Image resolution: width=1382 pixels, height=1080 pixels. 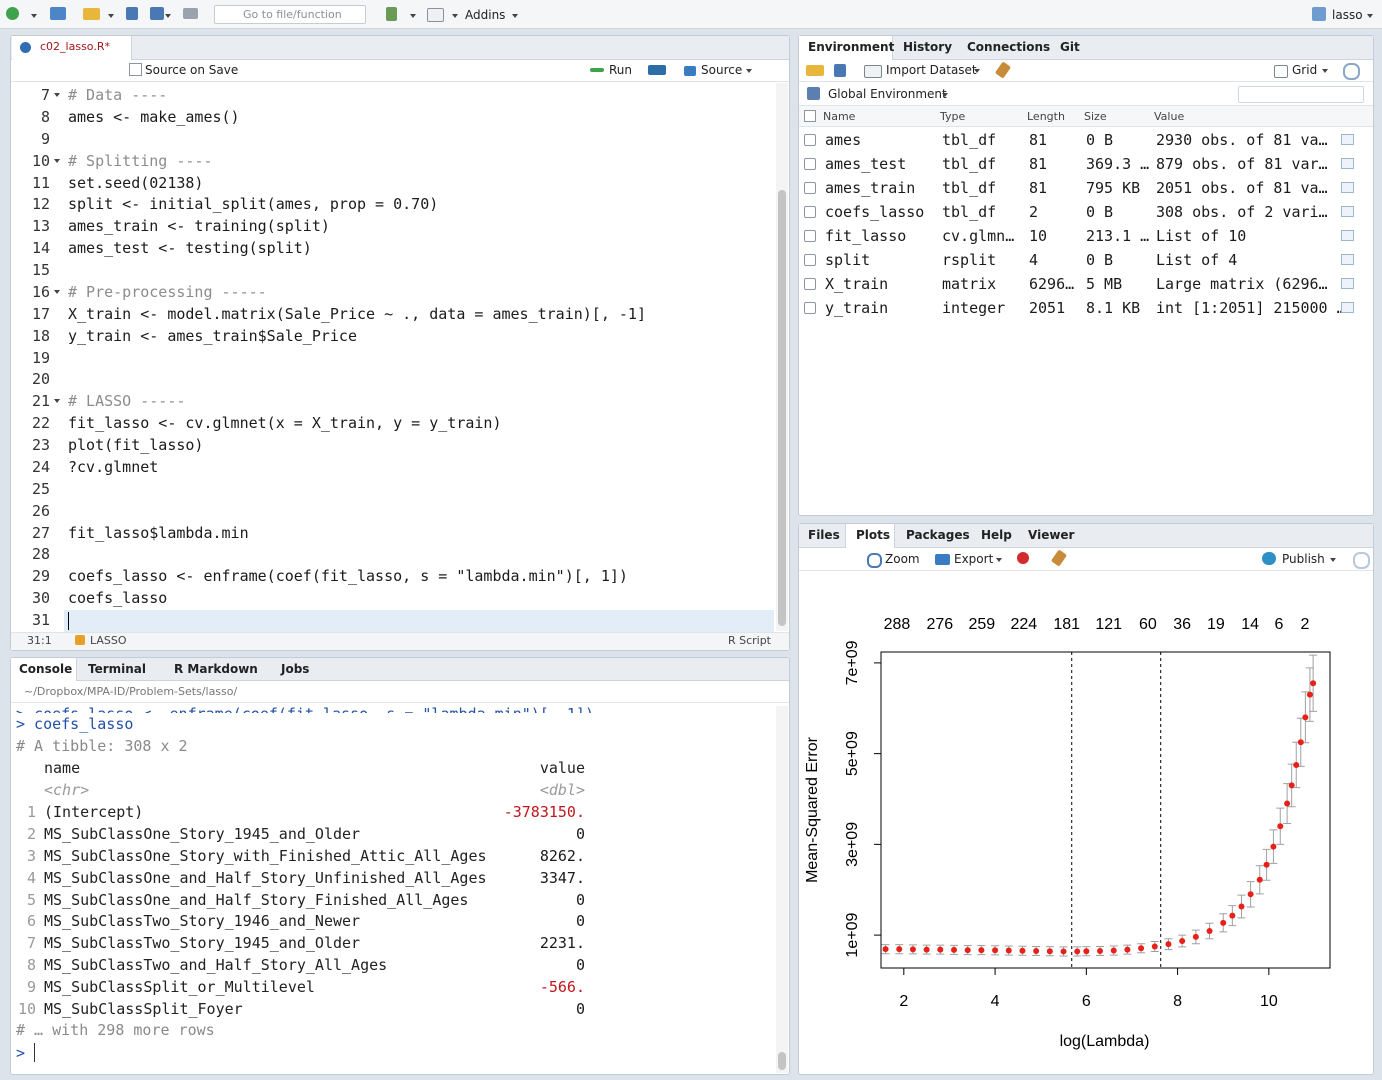 I want to click on env-column-header: Name, so click(x=839, y=117).